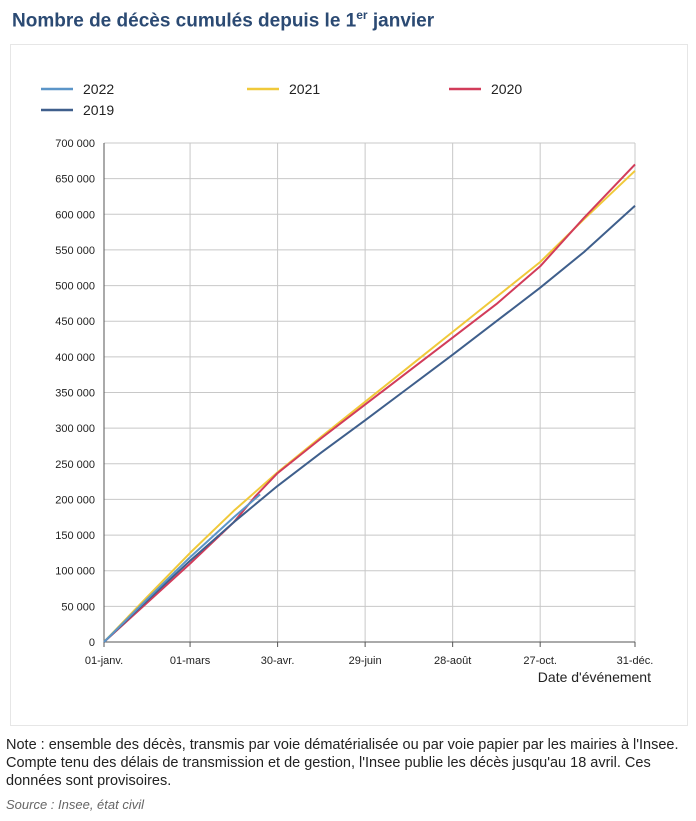 The width and height of the screenshot is (696, 821). Describe the element at coordinates (506, 89) in the screenshot. I see `legend-label-2020: 2020` at that location.